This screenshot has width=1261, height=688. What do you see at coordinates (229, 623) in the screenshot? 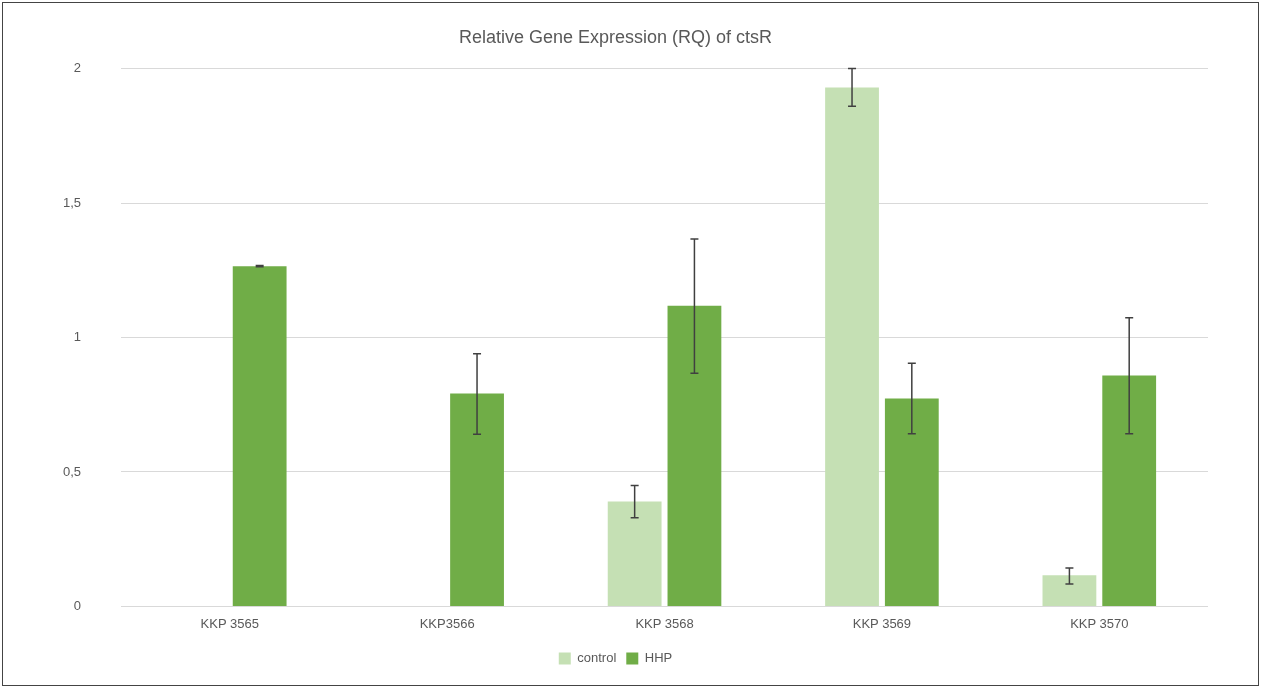
I see `x-tick-label: KKP 3565` at bounding box center [229, 623].